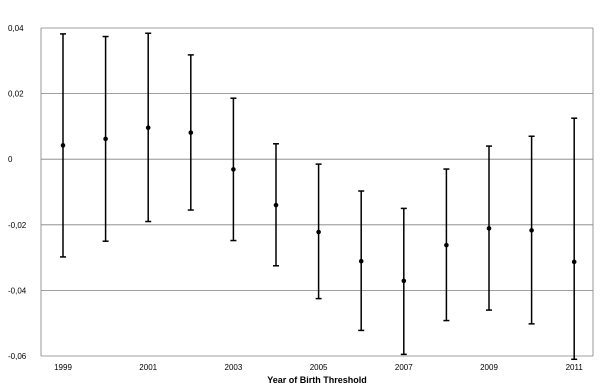 Image resolution: width=609 pixels, height=386 pixels. What do you see at coordinates (17, 290) in the screenshot?
I see `y-tick-label: -0,04` at bounding box center [17, 290].